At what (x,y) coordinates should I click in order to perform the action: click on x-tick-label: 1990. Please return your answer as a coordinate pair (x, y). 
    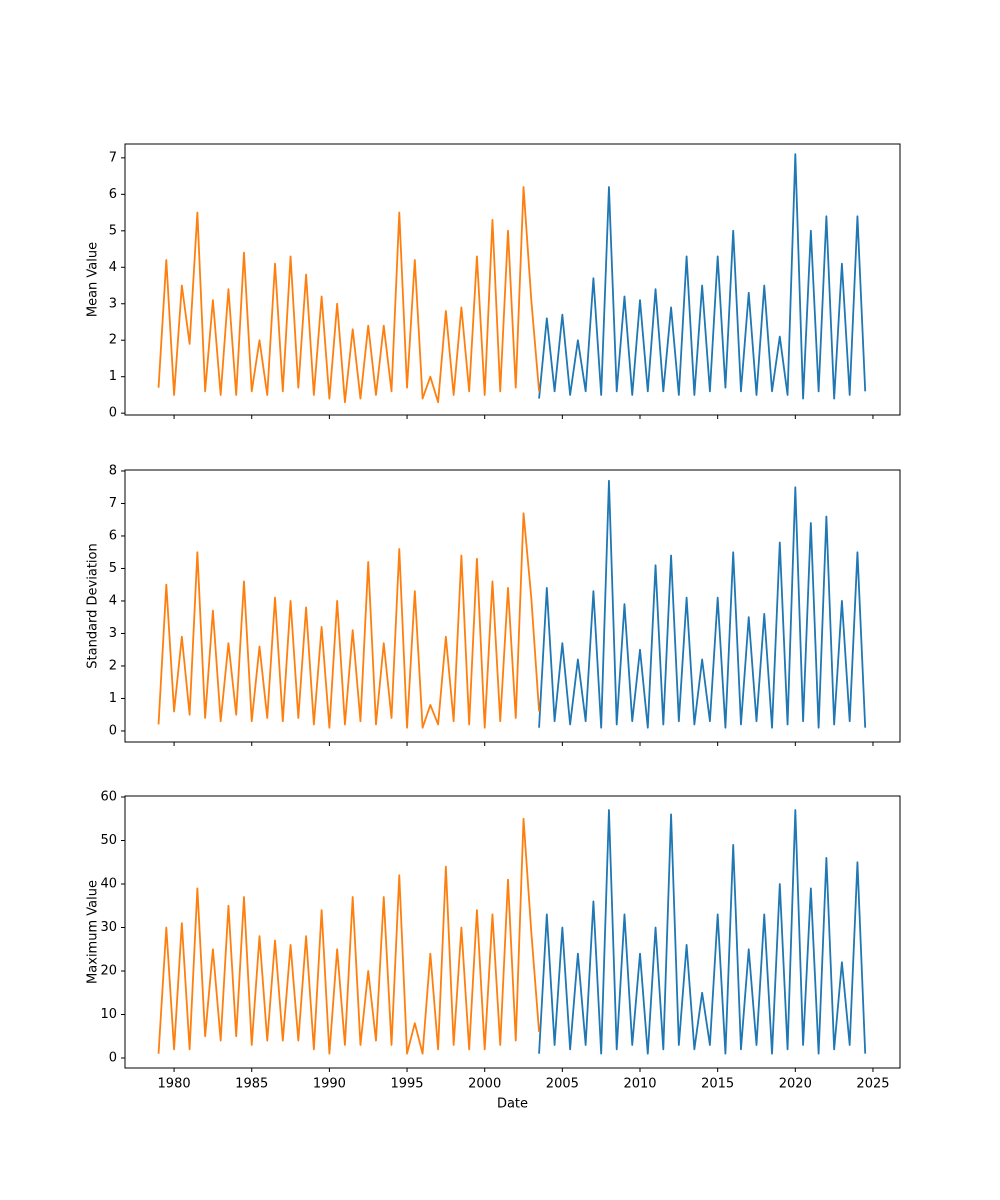
    Looking at the image, I should click on (329, 1084).